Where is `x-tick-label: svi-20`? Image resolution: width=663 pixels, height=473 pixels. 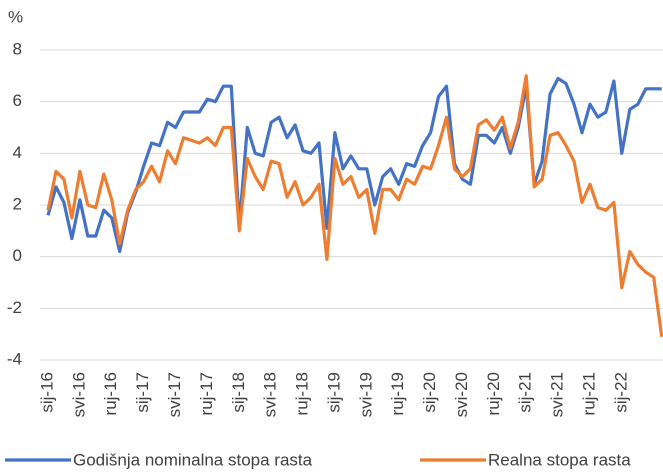
x-tick-label: svi-20 is located at coordinates (461, 394).